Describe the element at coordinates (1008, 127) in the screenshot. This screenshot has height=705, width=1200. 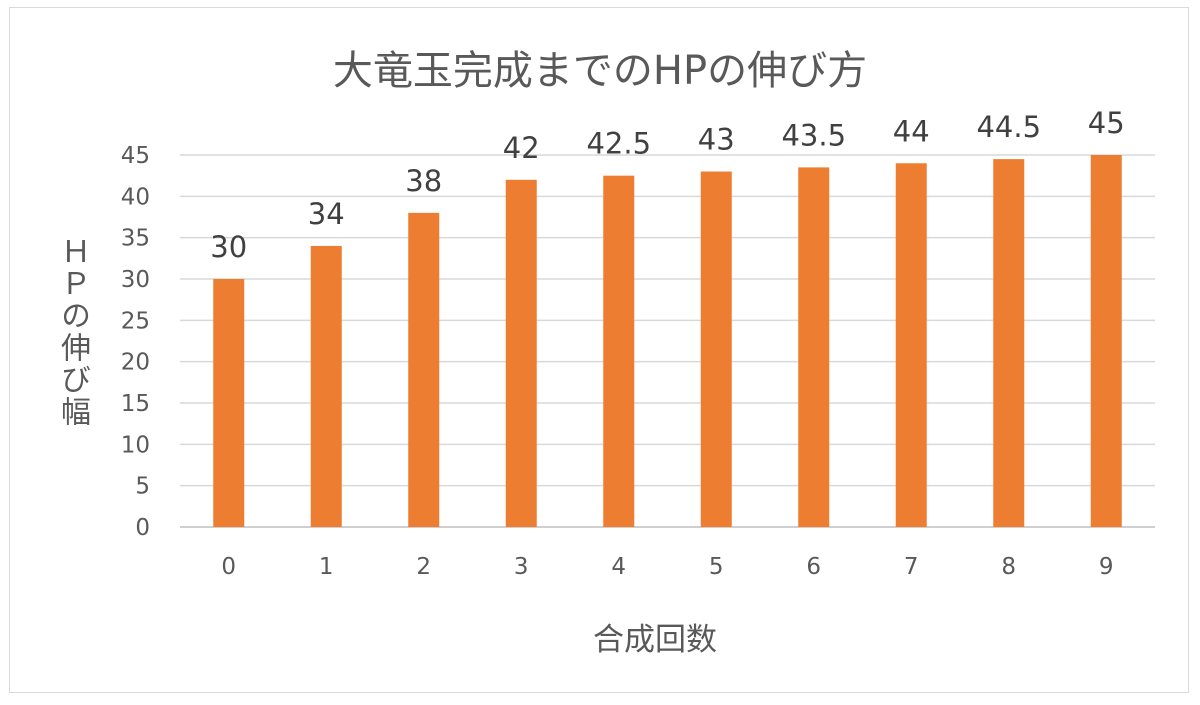
I see `data-label: 44.5` at that location.